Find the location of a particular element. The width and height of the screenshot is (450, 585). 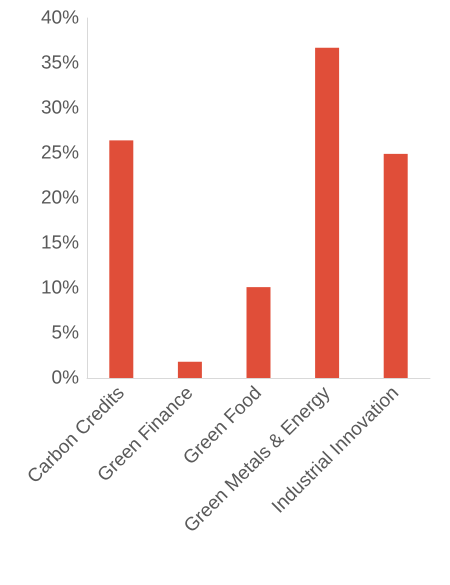

y-tick-label: 25% is located at coordinates (60, 153).